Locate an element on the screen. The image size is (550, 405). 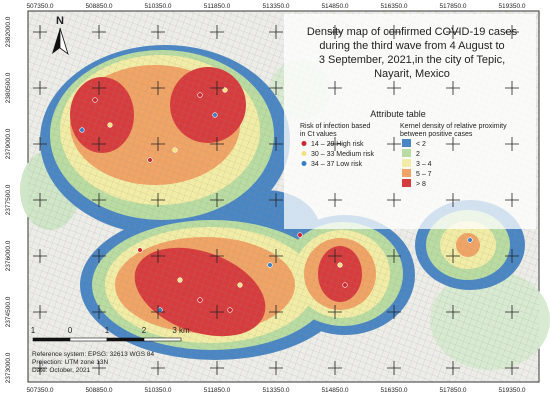
x-coord-top: 519350.0 is located at coordinates (511, 6).